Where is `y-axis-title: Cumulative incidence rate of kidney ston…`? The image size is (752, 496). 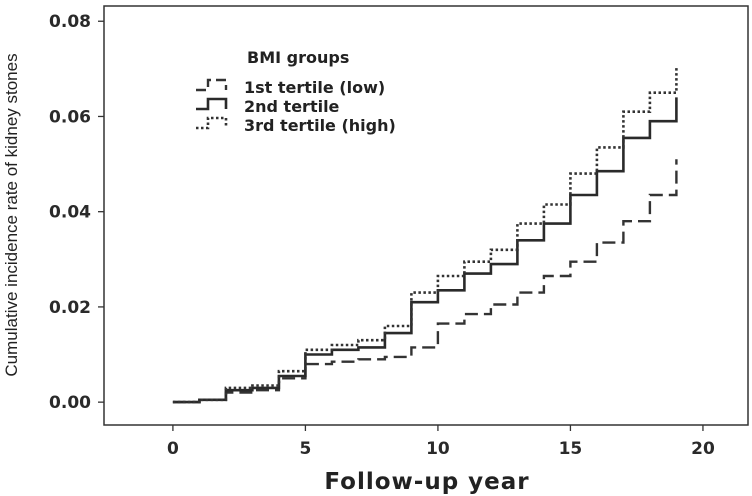 y-axis-title: Cumulative incidence rate of kidney ston… is located at coordinates (11, 214).